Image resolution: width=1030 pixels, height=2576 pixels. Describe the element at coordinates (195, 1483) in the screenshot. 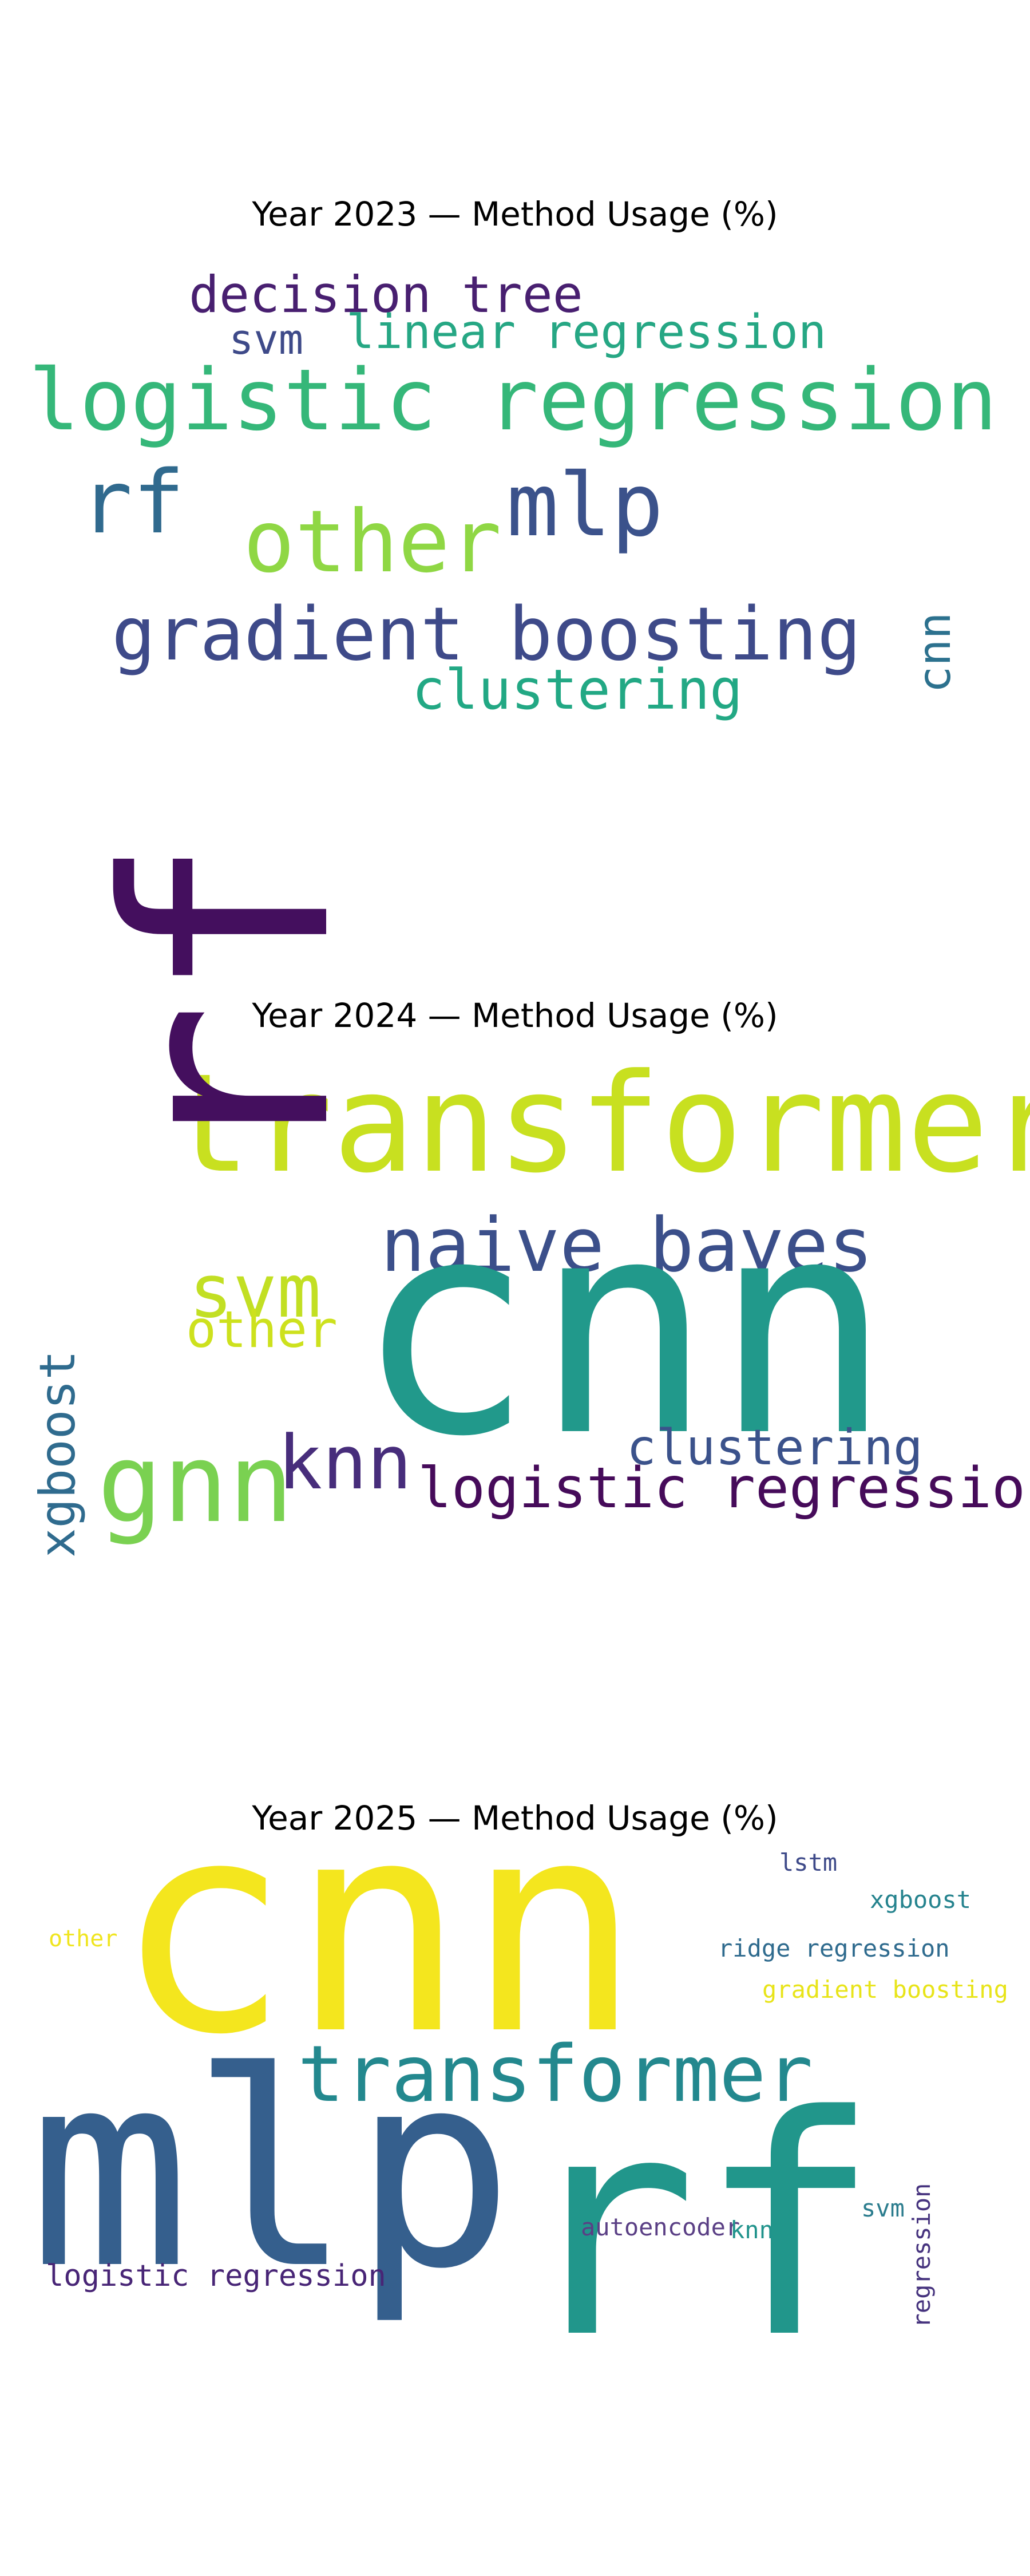

I see `word-gnn: gnn` at that location.